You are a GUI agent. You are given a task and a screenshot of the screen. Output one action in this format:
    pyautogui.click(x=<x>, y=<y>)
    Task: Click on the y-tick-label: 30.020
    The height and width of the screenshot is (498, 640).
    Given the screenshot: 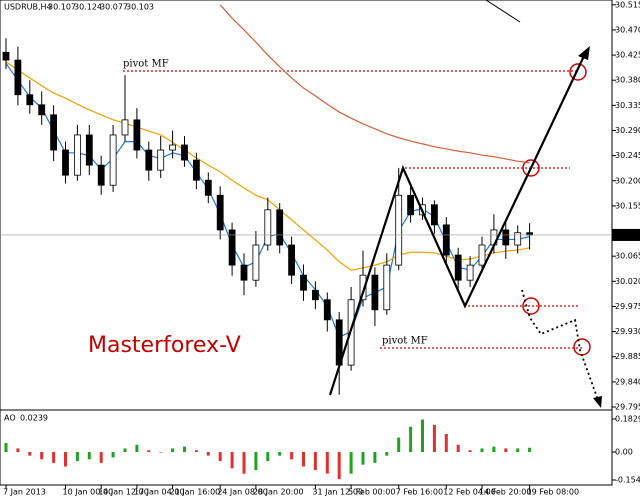 What is the action you would take?
    pyautogui.click(x=627, y=281)
    